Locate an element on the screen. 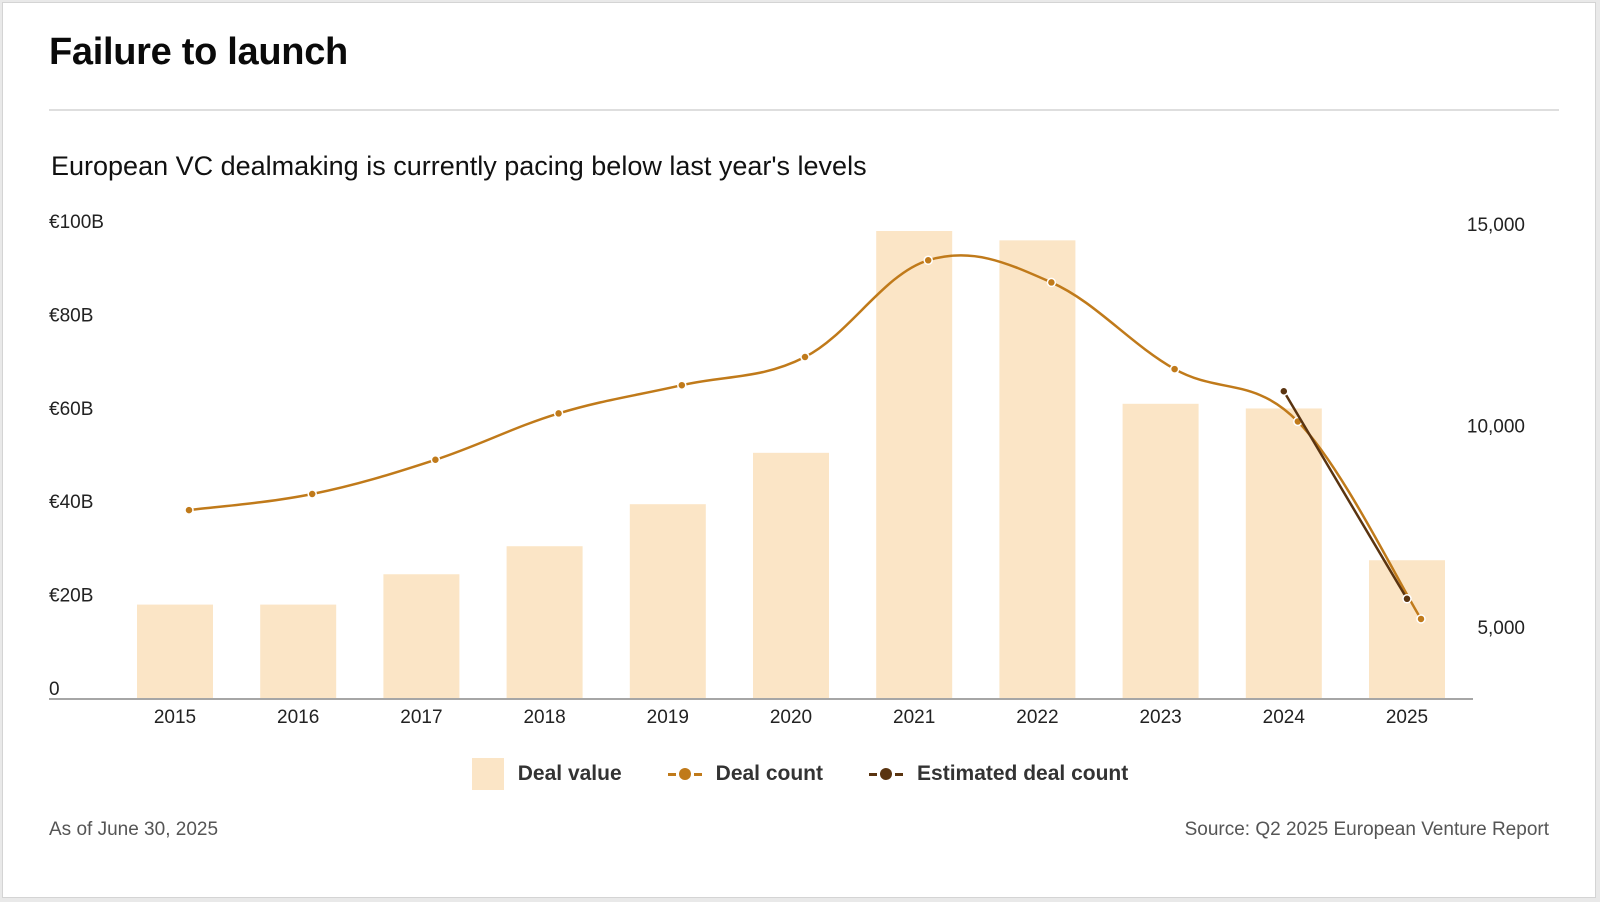  deal-count-point-2023 is located at coordinates (1174, 369).